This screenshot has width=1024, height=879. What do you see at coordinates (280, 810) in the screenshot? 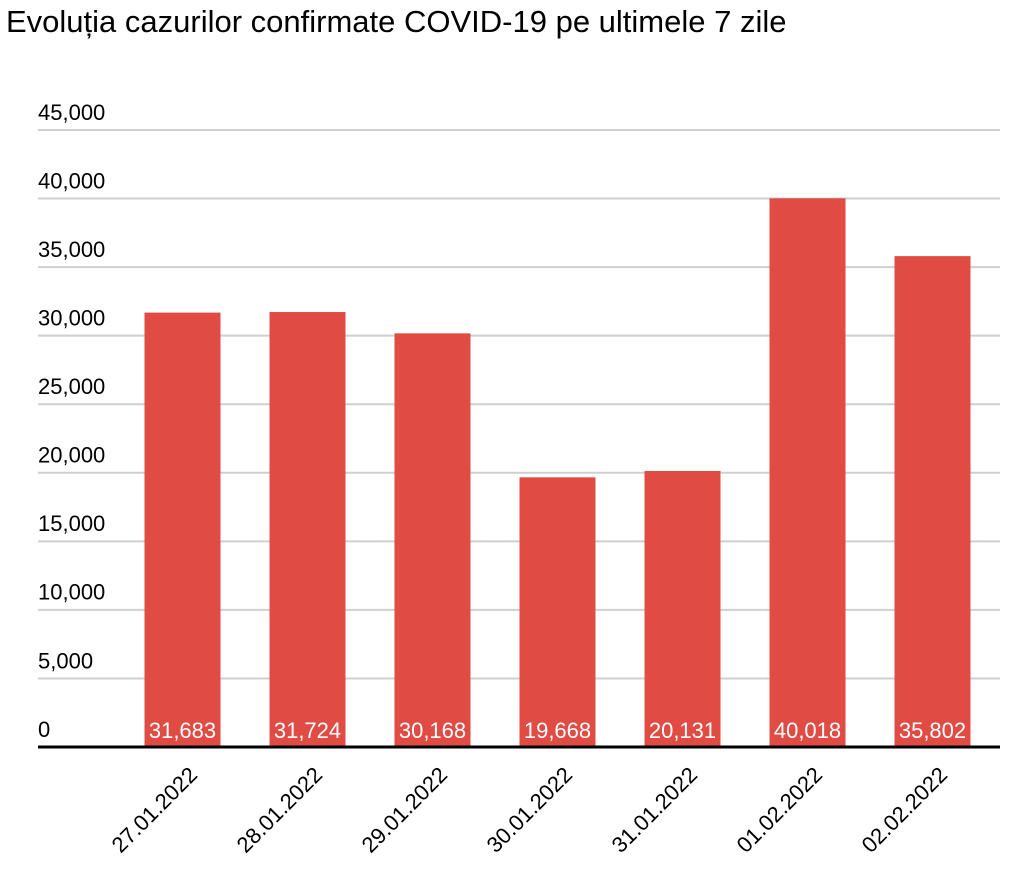
I see `x-tick-label: 28.01.2022` at bounding box center [280, 810].